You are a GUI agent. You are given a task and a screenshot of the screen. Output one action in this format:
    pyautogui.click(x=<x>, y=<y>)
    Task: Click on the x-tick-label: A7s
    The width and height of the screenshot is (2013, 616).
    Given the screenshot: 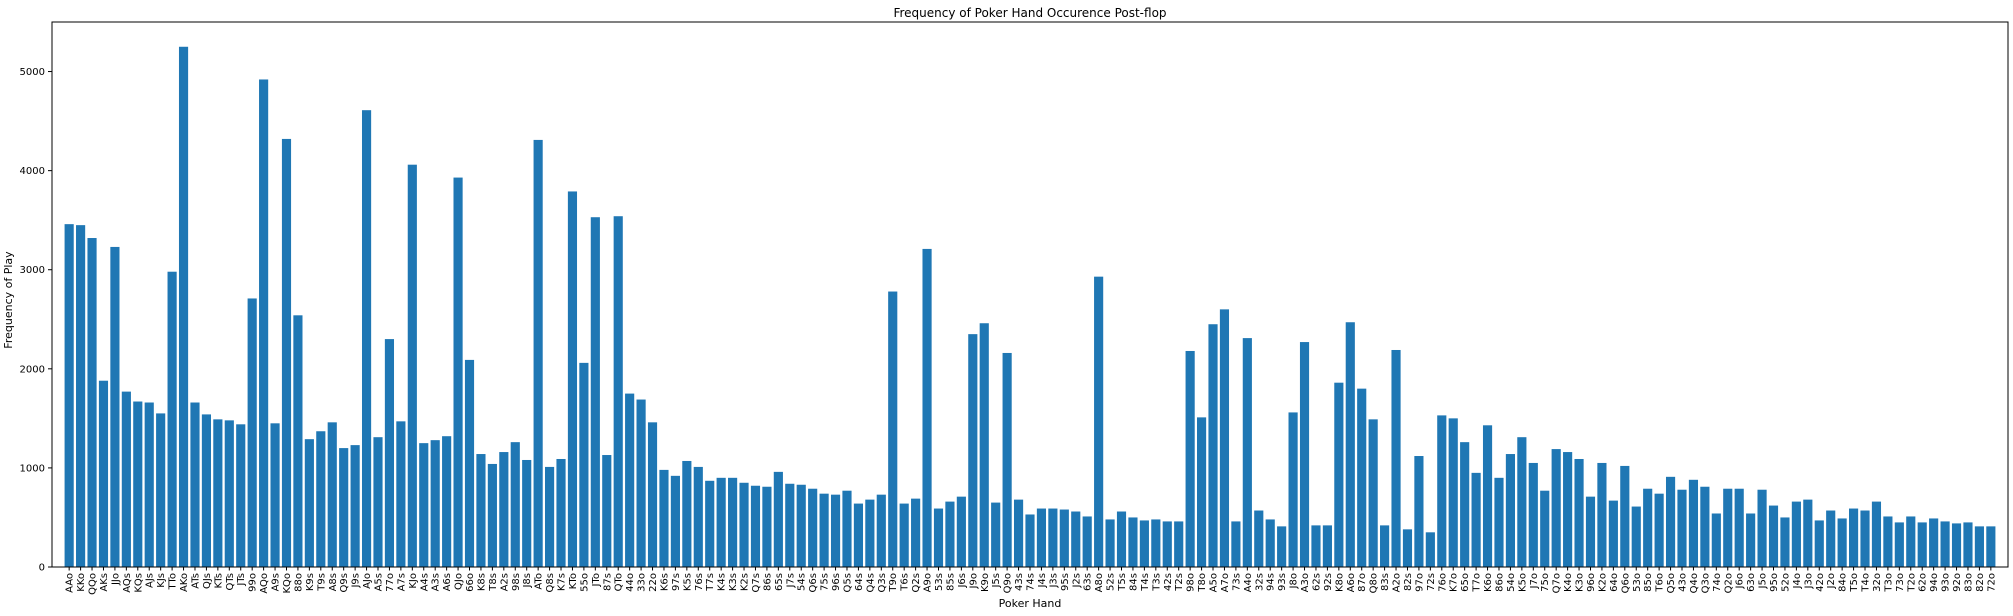 What is the action you would take?
    pyautogui.click(x=401, y=582)
    